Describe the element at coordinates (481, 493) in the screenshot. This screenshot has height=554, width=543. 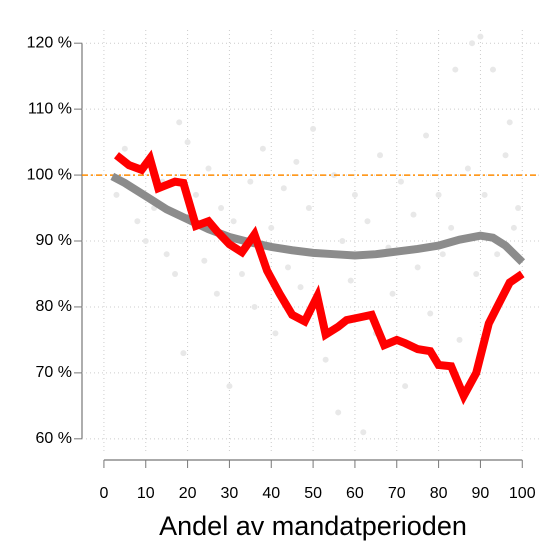
I see `x-tick-label: 90` at that location.